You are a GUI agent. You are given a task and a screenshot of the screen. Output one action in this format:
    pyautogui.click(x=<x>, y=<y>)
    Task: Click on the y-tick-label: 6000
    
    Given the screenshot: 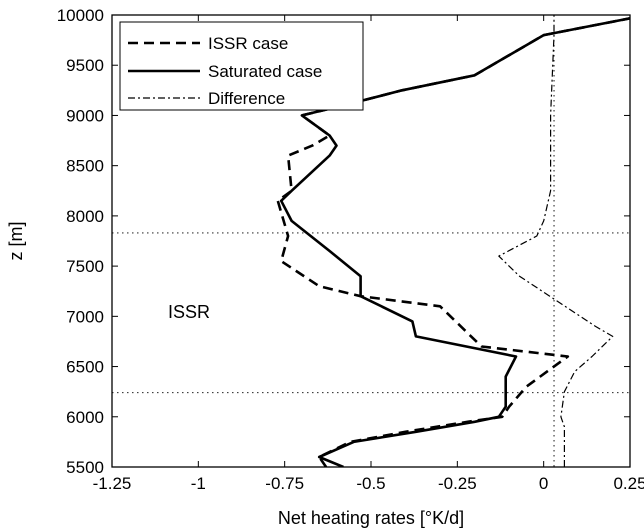 What is the action you would take?
    pyautogui.click(x=85, y=417)
    